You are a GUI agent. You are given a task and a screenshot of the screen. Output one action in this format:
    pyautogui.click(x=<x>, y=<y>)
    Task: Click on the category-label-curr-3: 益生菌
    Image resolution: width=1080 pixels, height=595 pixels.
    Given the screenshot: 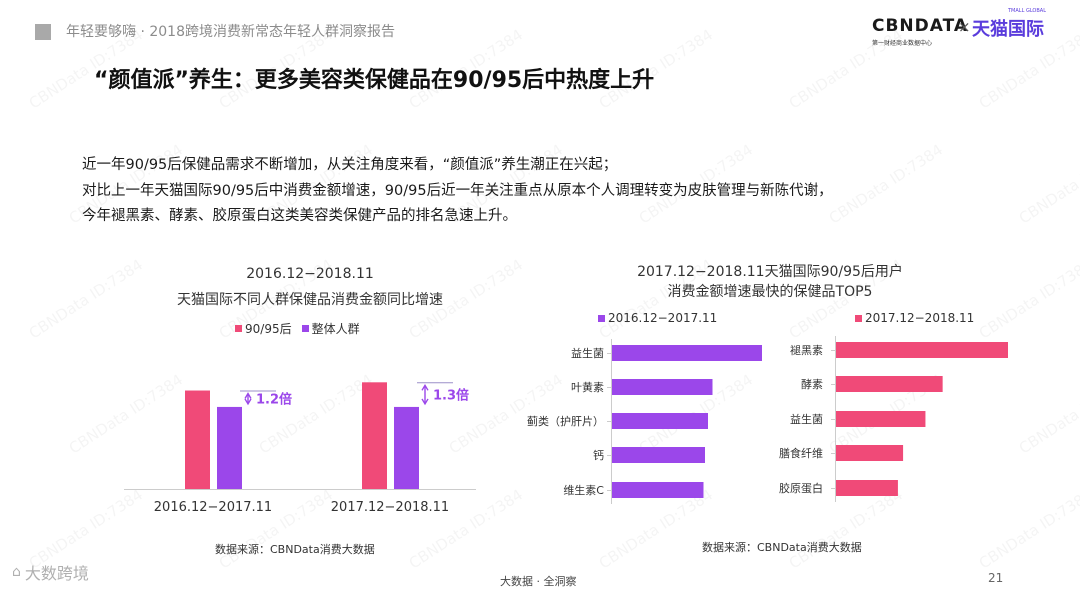 What is the action you would take?
    pyautogui.click(x=806, y=419)
    